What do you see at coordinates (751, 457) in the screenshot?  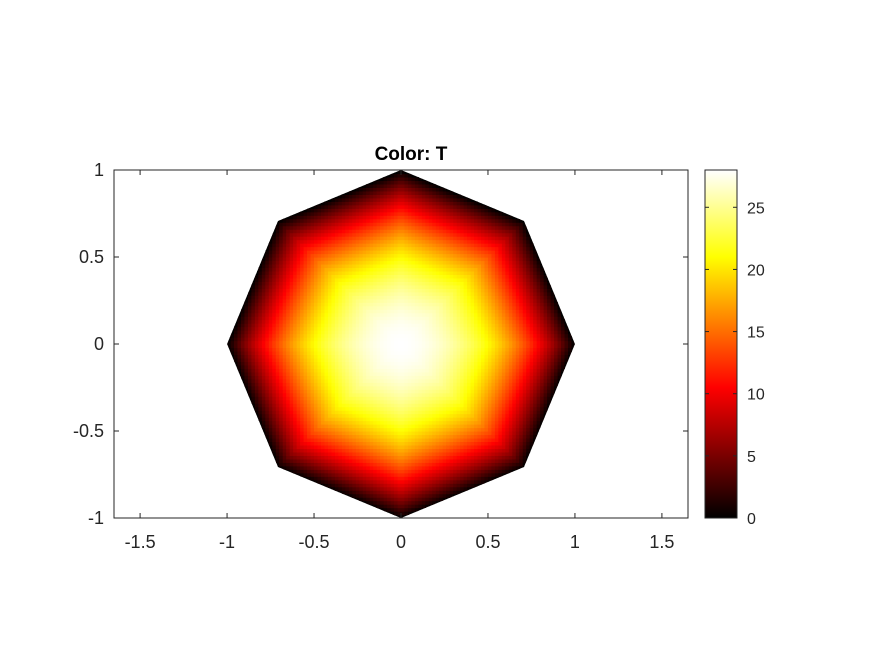 I see `colorbar-tick-label: 5` at bounding box center [751, 457].